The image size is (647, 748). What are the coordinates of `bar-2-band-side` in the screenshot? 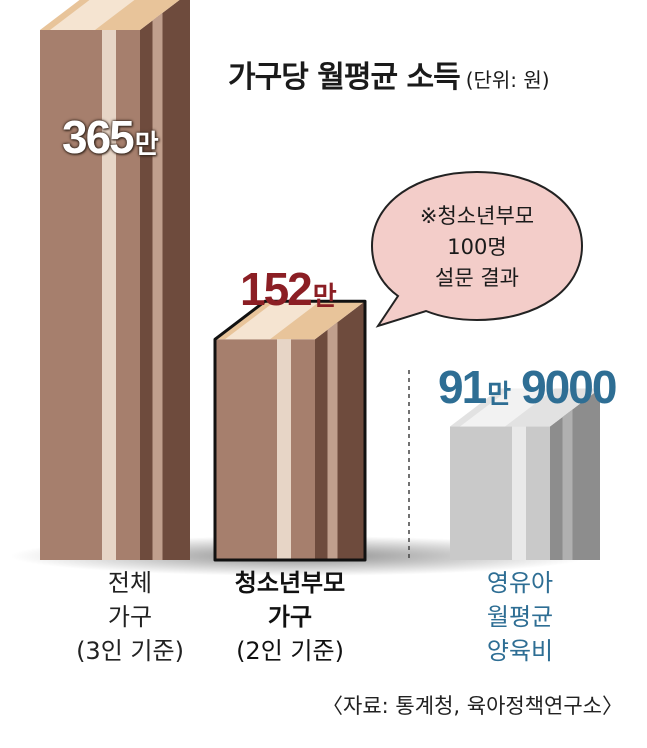 It's located at (332, 441).